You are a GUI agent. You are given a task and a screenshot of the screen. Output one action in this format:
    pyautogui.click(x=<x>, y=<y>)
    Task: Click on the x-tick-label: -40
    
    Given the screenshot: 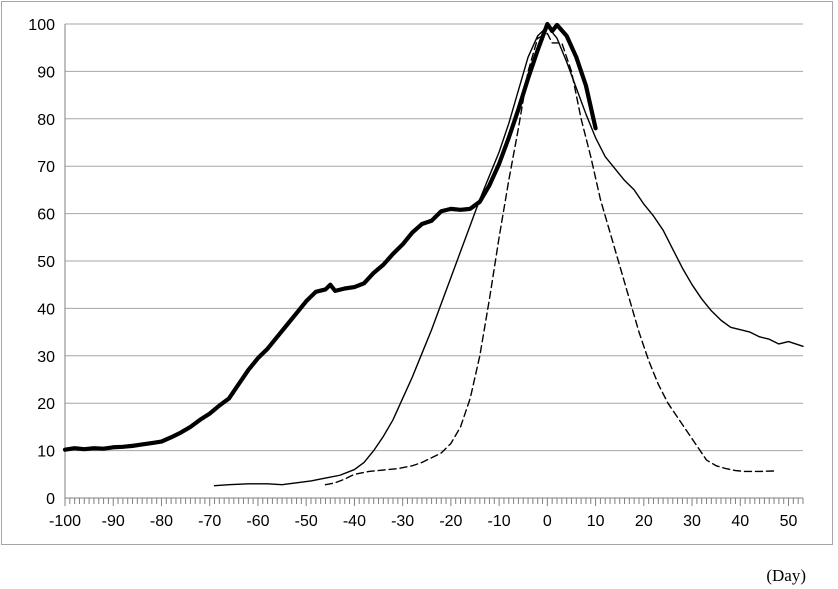 What is the action you would take?
    pyautogui.click(x=354, y=521)
    